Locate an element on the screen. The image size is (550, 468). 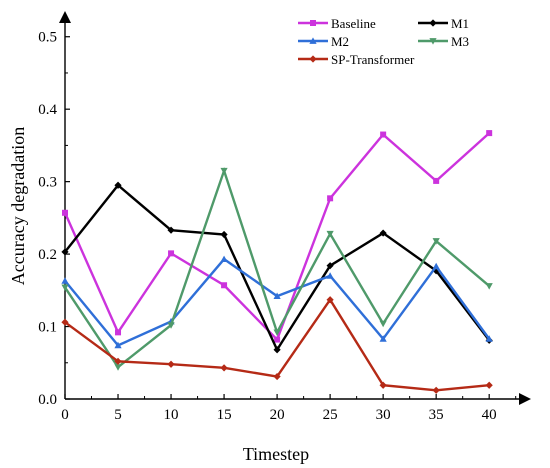
legend-label: SP-Transformer is located at coordinates (373, 59).